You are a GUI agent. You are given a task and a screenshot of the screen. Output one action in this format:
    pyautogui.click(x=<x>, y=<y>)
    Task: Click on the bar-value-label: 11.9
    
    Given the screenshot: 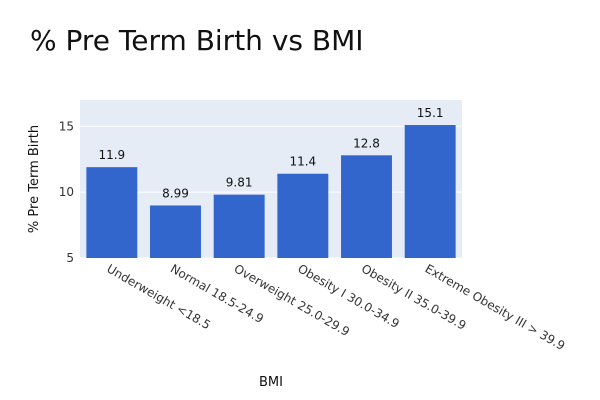 What is the action you would take?
    pyautogui.click(x=111, y=155)
    